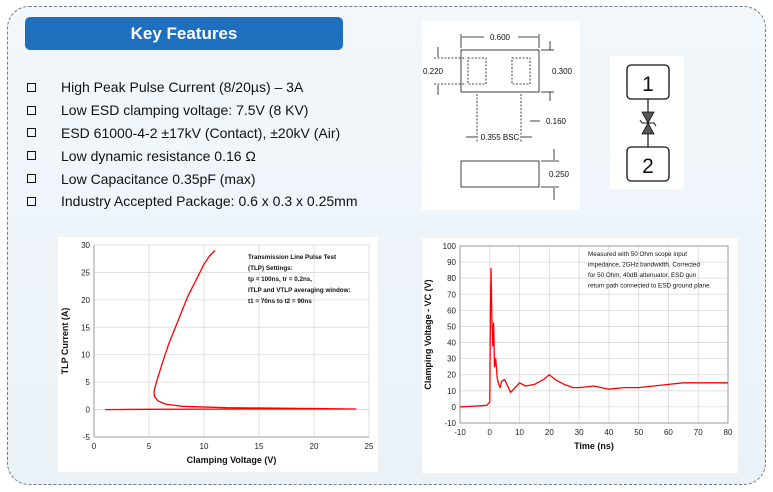 This screenshot has height=492, width=773. Describe the element at coordinates (259, 446) in the screenshot. I see `x-tick-label: 15` at that location.